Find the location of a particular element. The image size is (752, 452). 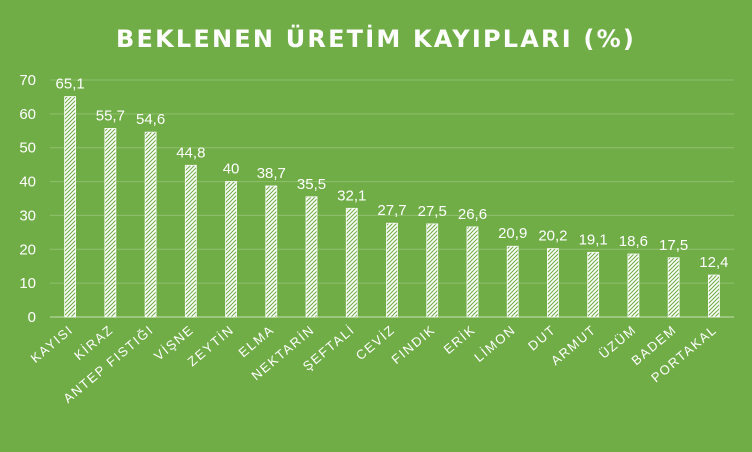

category-label: ARMUT is located at coordinates (573, 345).